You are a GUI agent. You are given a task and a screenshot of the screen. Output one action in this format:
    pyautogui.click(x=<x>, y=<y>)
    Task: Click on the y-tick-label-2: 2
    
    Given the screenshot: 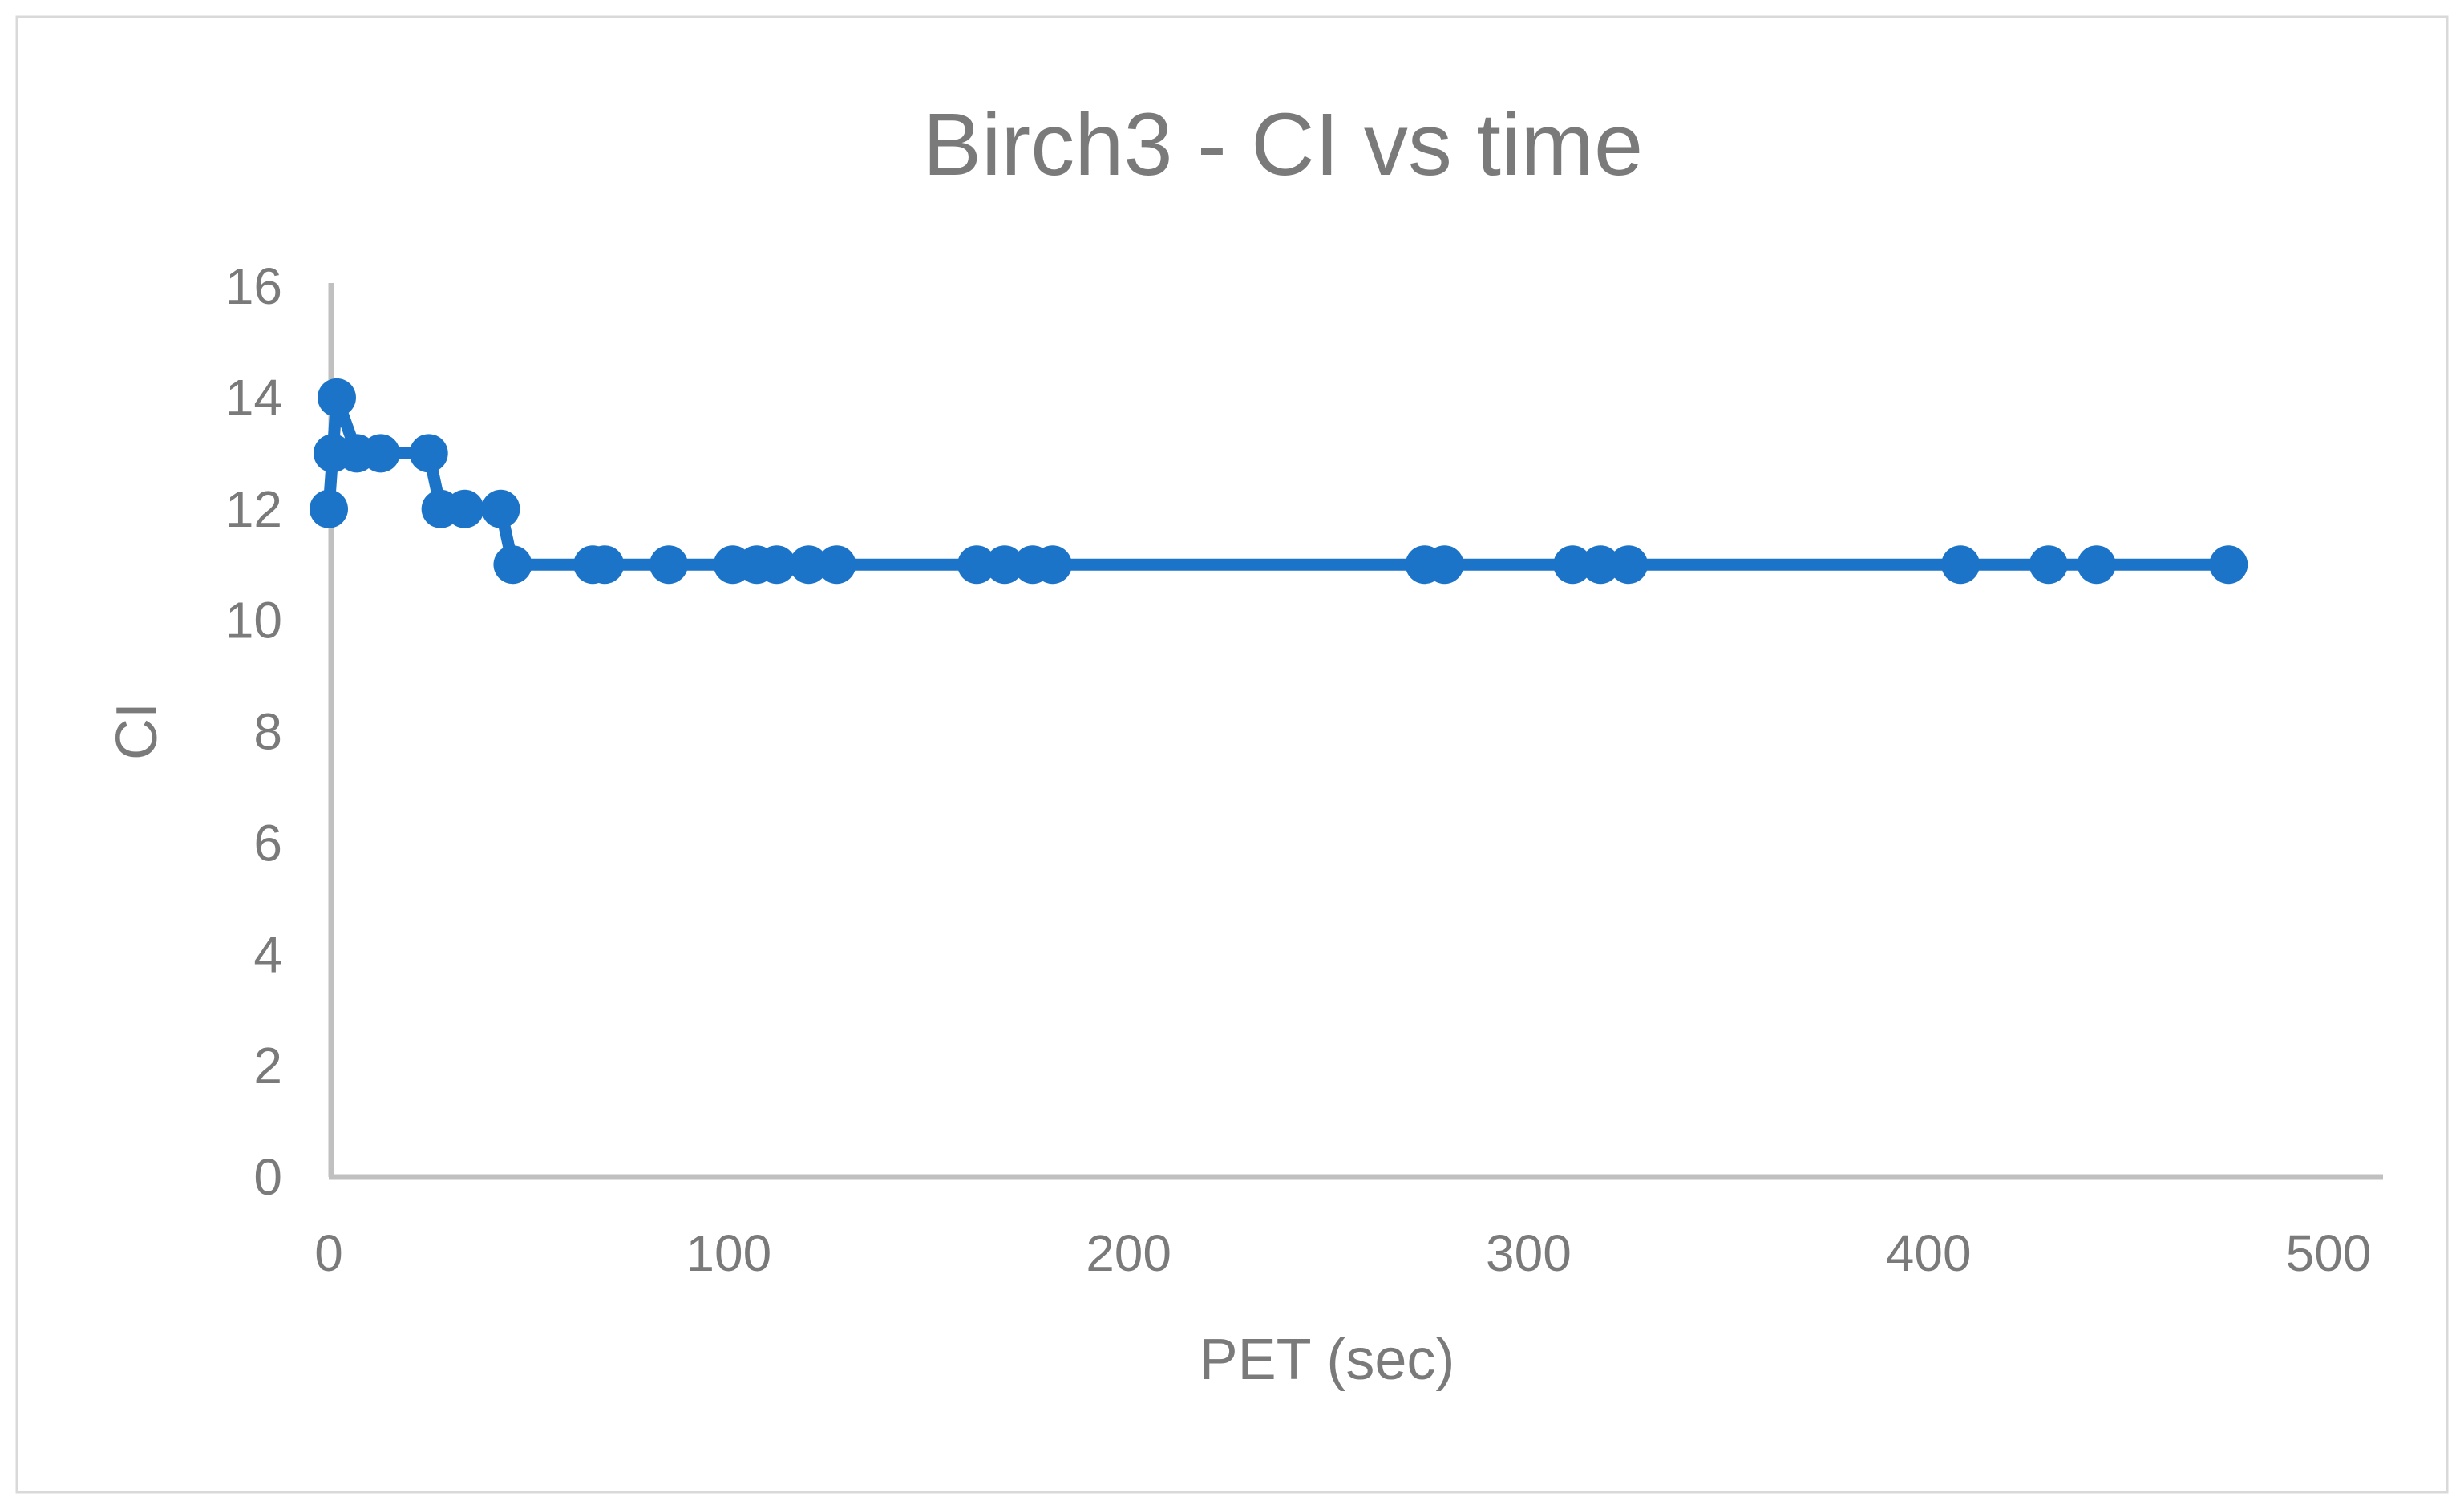 What is the action you would take?
    pyautogui.click(x=267, y=1065)
    